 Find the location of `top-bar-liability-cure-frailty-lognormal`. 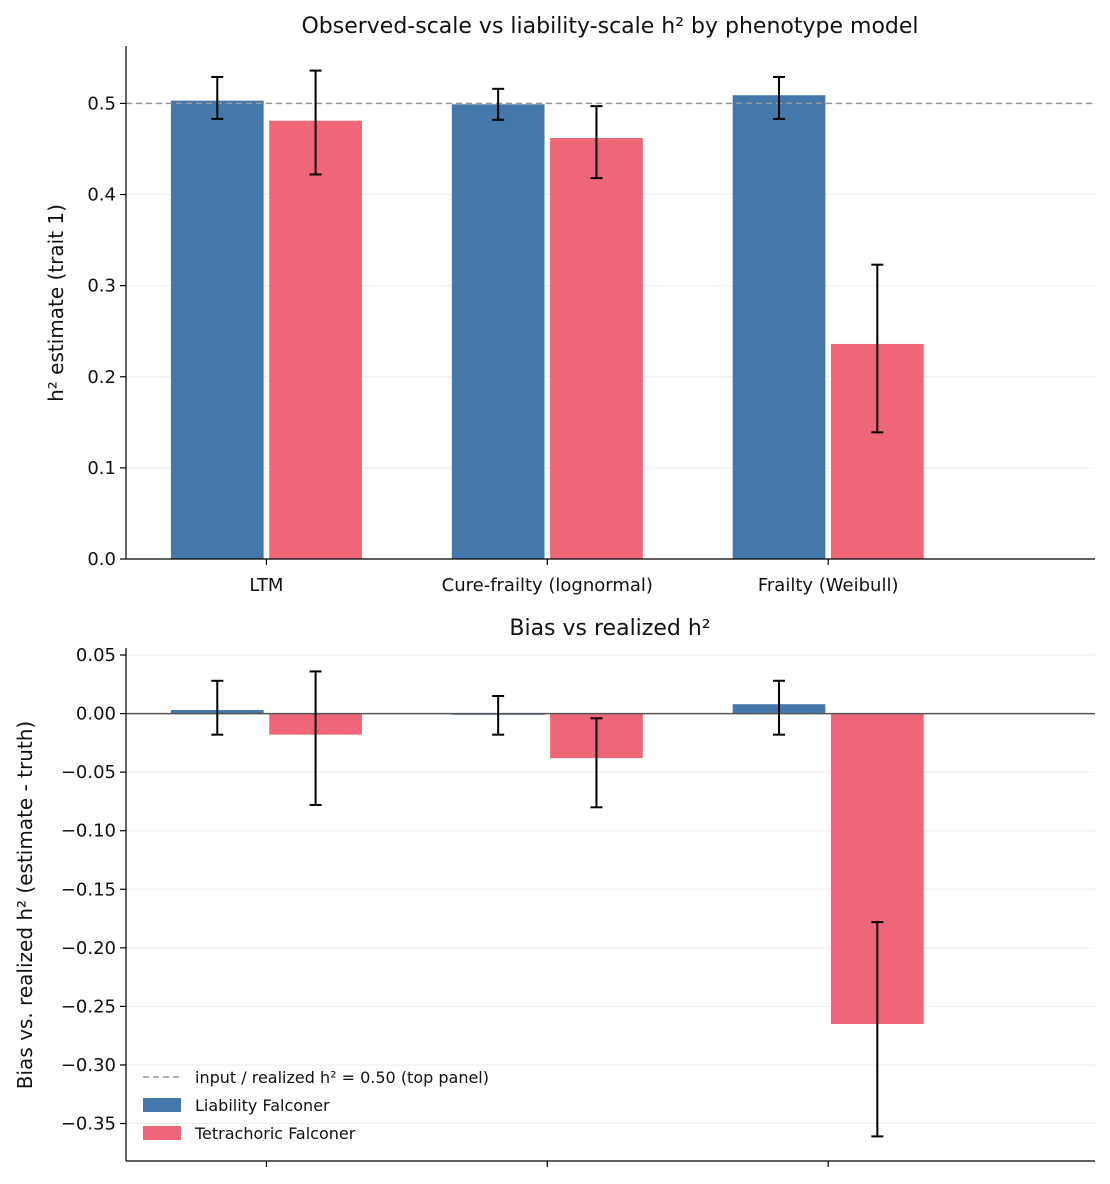

top-bar-liability-cure-frailty-lognormal is located at coordinates (498, 331).